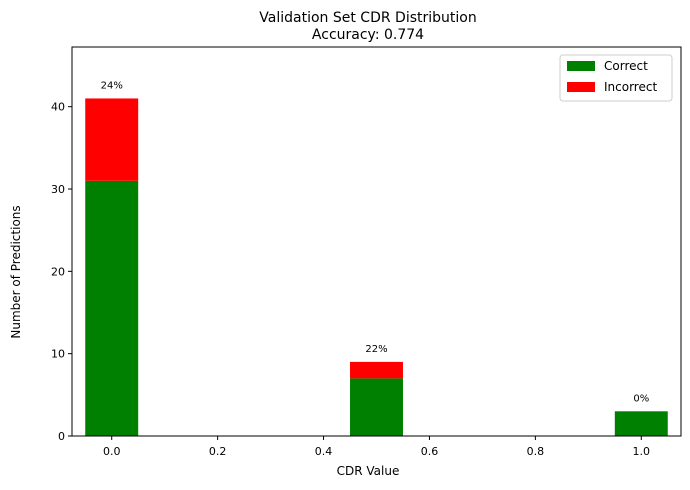 This screenshot has width=690, height=490. I want to click on x-axis-label: CDR Value, so click(368, 471).